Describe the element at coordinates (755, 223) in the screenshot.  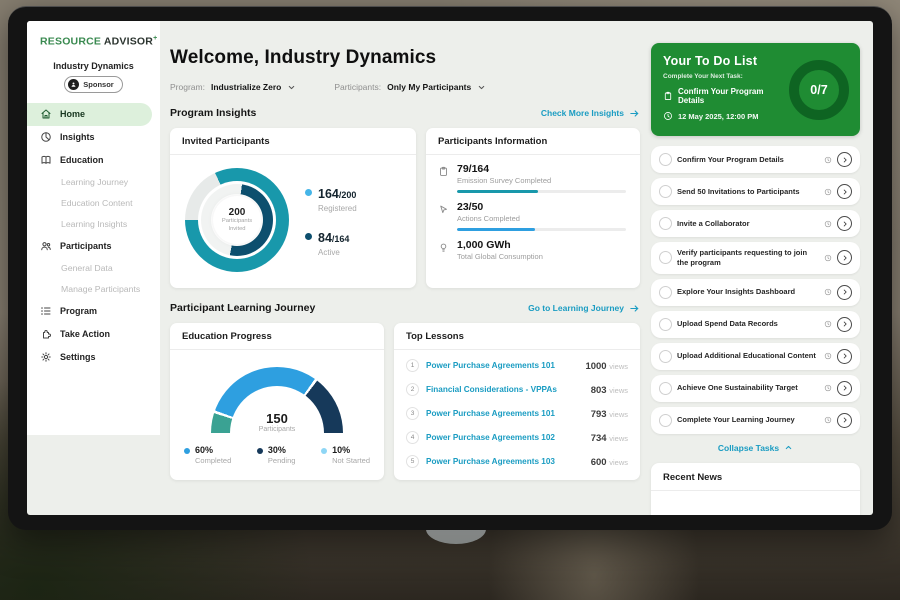
I see `task-invite-a-collaborator: Invite a Collaborator` at that location.